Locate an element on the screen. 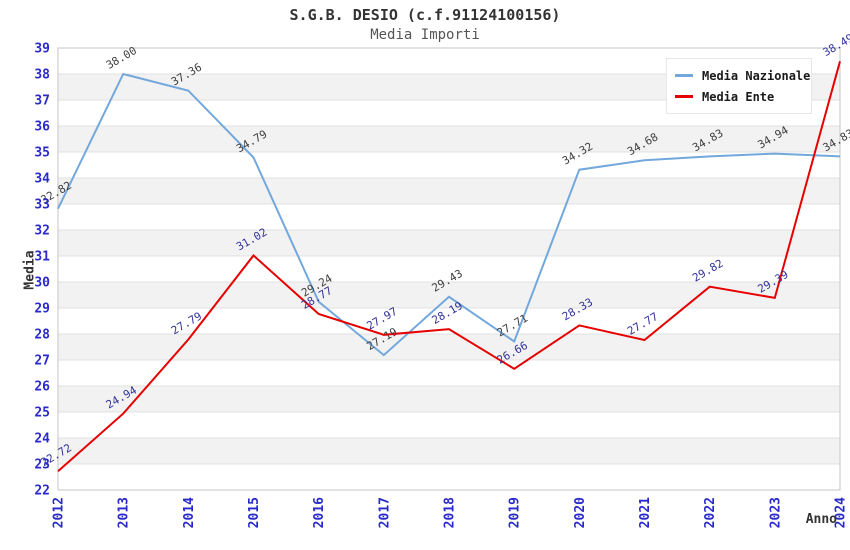 Image resolution: width=850 pixels, height=550 pixels. x-tick-label: 2017 is located at coordinates (384, 512).